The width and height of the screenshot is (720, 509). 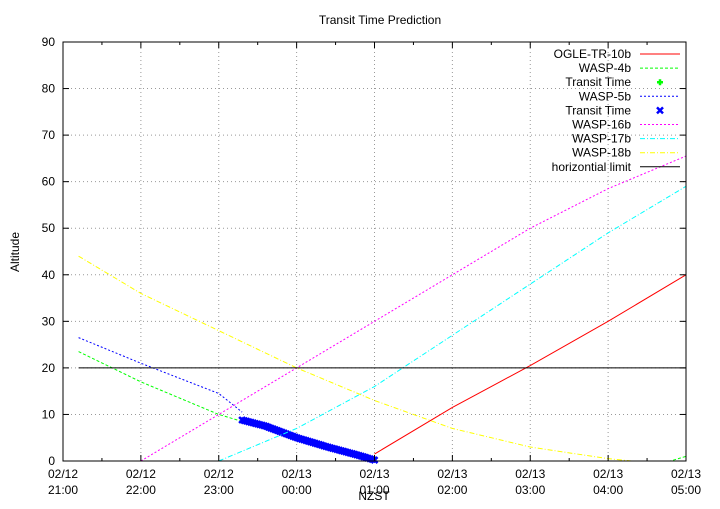 What do you see at coordinates (592, 167) in the screenshot?
I see `legend-label: horizontial limit` at bounding box center [592, 167].